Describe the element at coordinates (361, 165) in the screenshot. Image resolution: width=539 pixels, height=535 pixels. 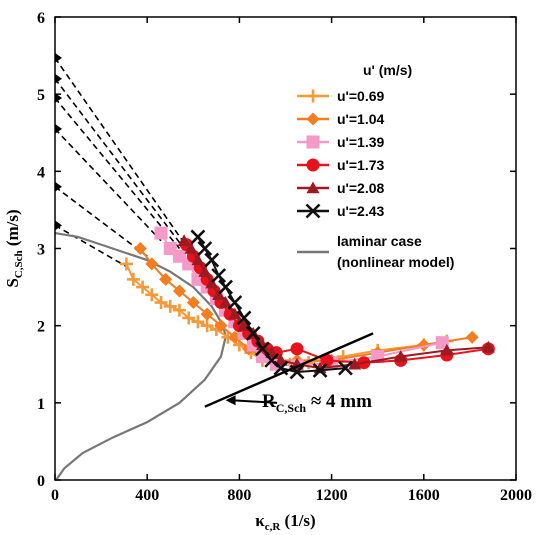
I see `legend-label: u'=1.73` at that location.